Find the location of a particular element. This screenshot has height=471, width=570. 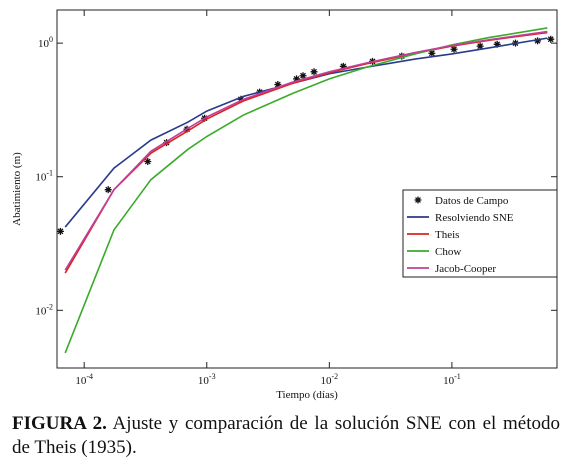

y-tick-label: 10⁻¹ is located at coordinates (44, 176).